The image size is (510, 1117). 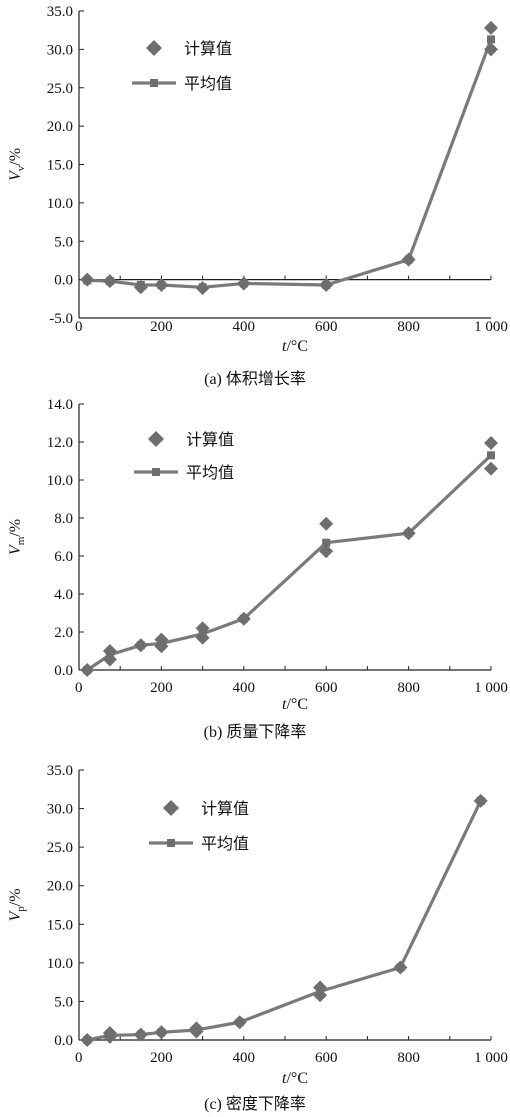 I want to click on y-axis-sub: v, so click(x=21, y=168).